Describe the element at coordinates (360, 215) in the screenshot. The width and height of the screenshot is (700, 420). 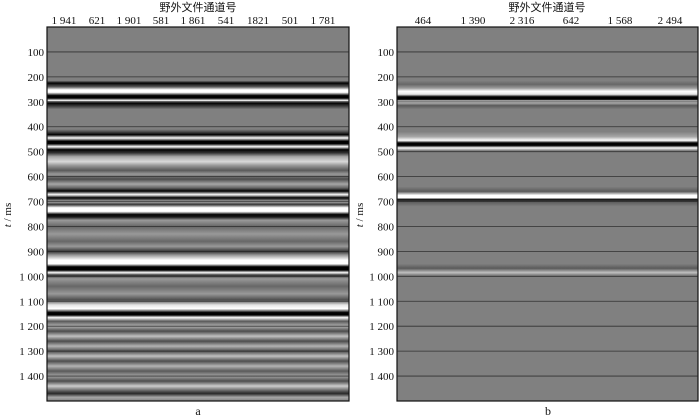
I see `panel-b-ylabel: t / ms` at that location.